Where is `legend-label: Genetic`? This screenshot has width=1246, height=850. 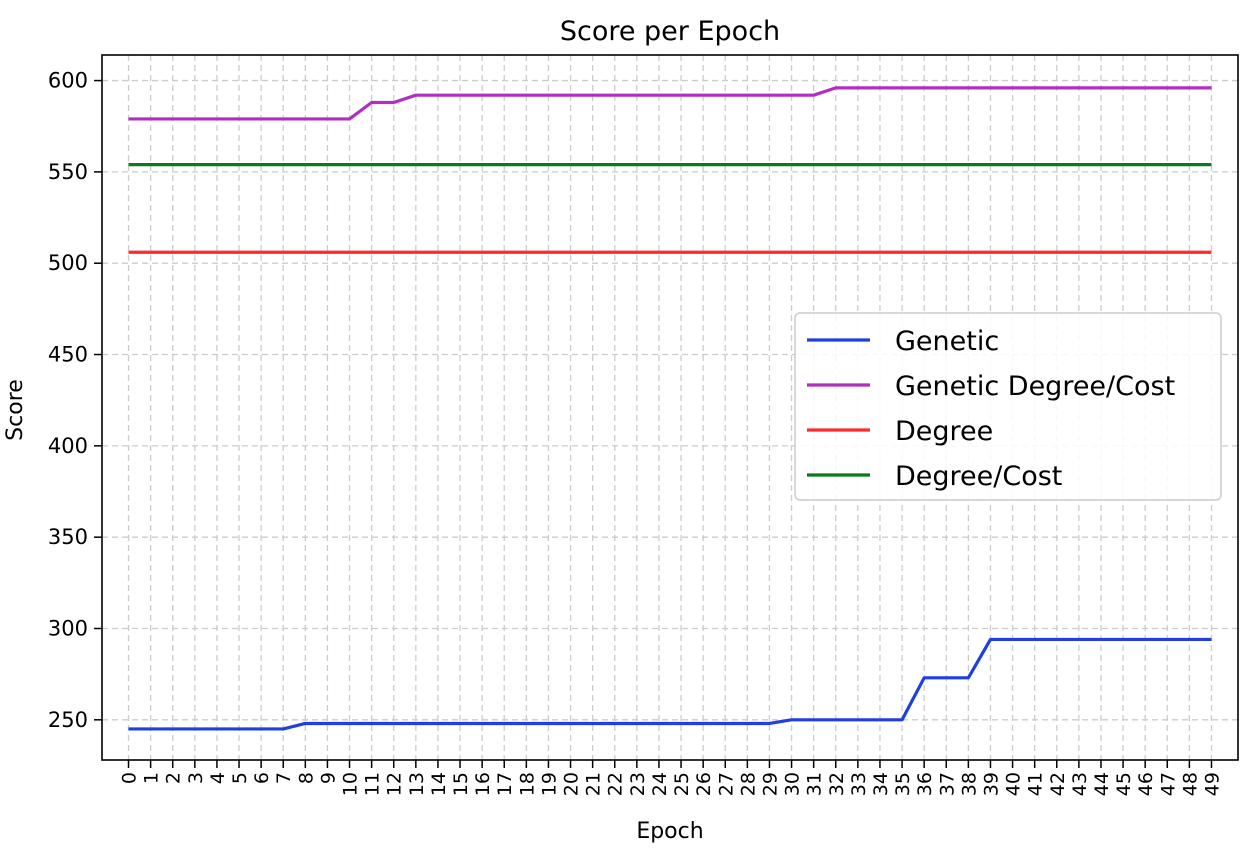 legend-label: Genetic is located at coordinates (947, 341).